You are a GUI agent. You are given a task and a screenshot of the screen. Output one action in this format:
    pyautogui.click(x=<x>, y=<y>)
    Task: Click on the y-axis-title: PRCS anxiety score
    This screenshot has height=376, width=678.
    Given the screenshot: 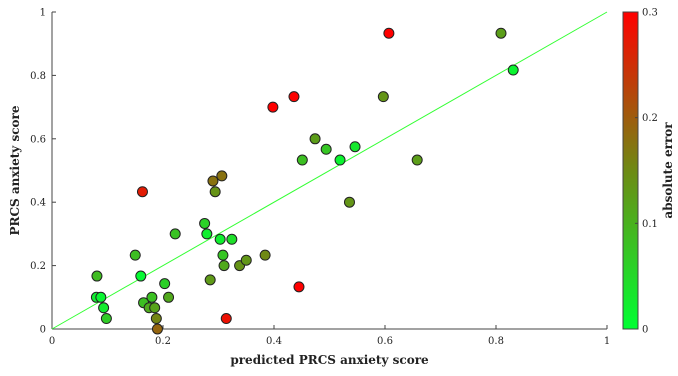 What is the action you would take?
    pyautogui.click(x=15, y=170)
    